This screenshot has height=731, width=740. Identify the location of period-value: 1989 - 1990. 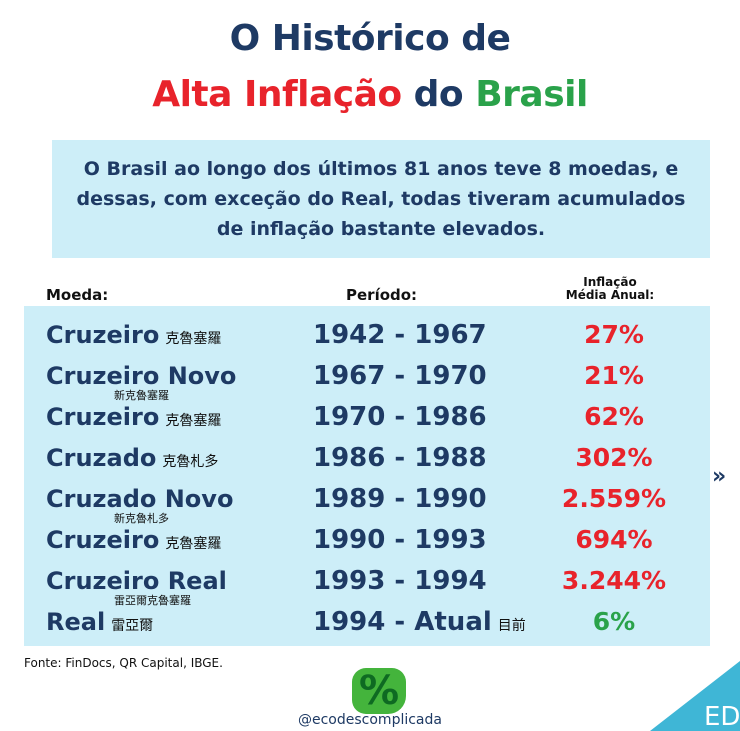
(400, 499).